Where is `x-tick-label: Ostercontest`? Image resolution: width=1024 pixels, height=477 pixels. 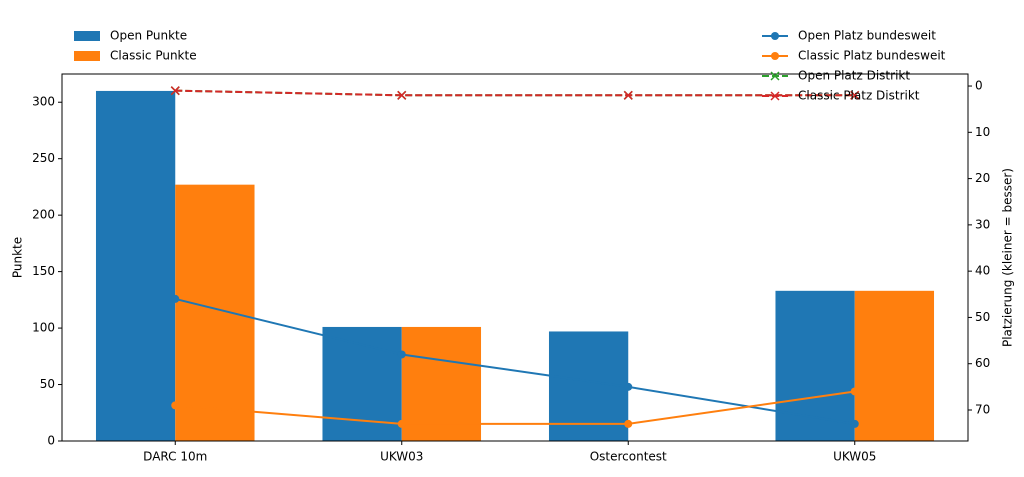
x-tick-label: Ostercontest is located at coordinates (628, 457).